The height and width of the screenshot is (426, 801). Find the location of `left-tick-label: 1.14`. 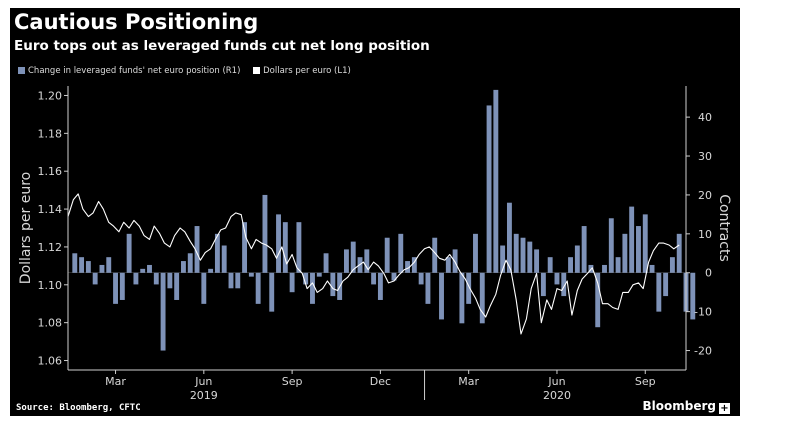

left-tick-label: 1.14 is located at coordinates (50, 209).